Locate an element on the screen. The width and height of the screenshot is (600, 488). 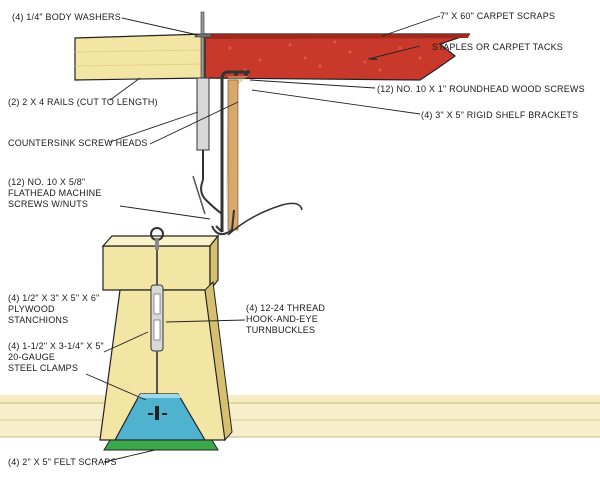
stanchion-top-block is located at coordinates (160, 263).